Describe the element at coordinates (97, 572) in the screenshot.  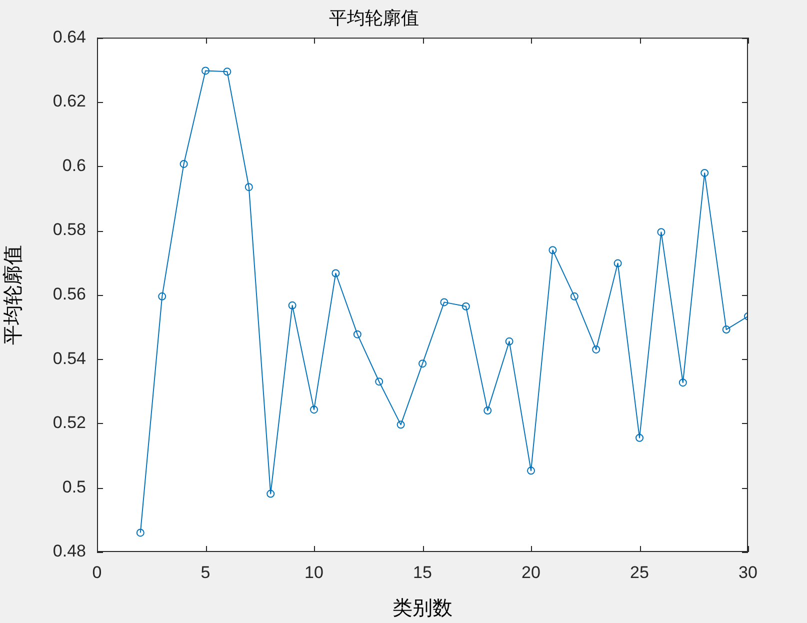
I see `x-tick-label: 0` at that location.